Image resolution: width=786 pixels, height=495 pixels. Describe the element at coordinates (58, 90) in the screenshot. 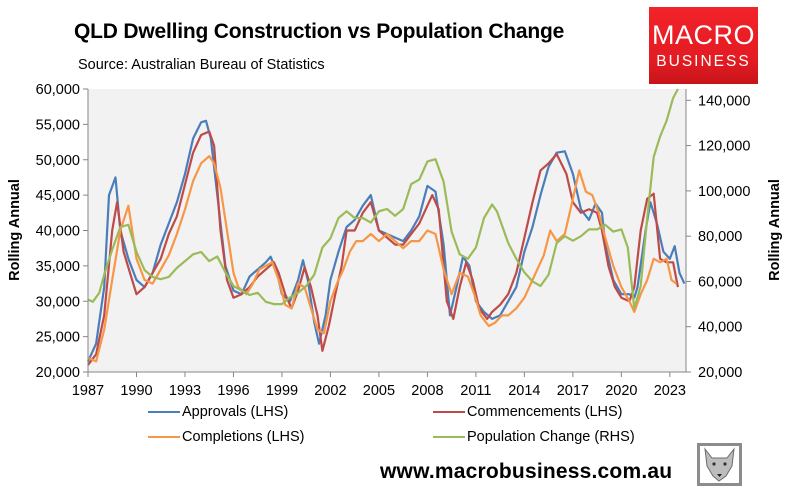

I see `y-tick-label-left: 60,000` at that location.